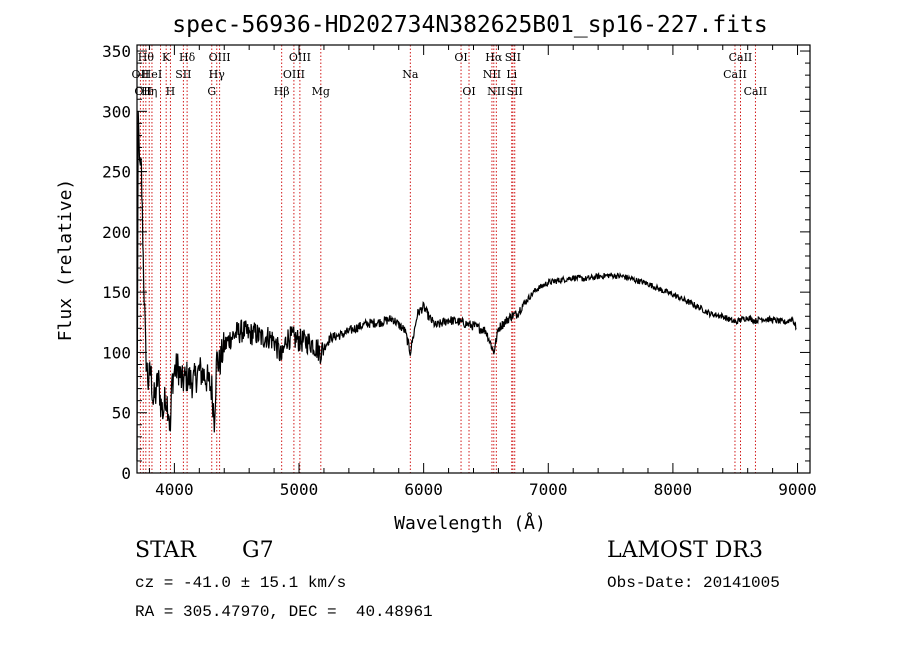 This screenshot has height=649, width=900. Describe the element at coordinates (548, 489) in the screenshot. I see `x-tick-label: 7000` at that location.